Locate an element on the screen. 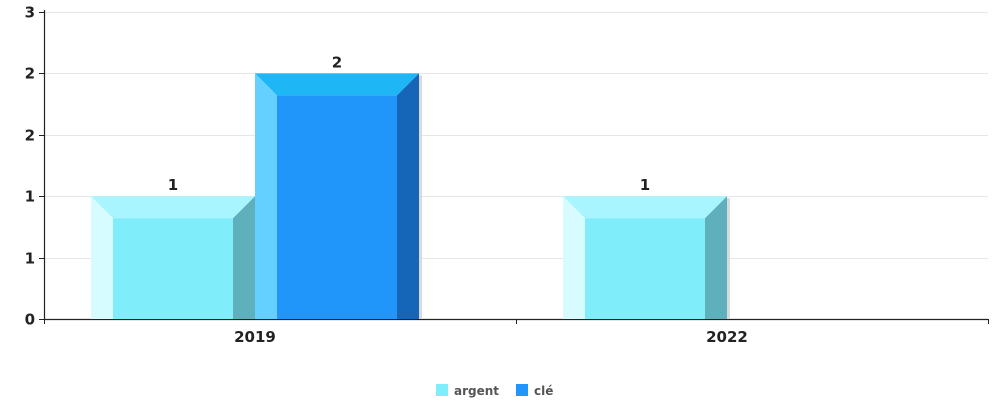  legend-item-argent: argent is located at coordinates (467, 391).